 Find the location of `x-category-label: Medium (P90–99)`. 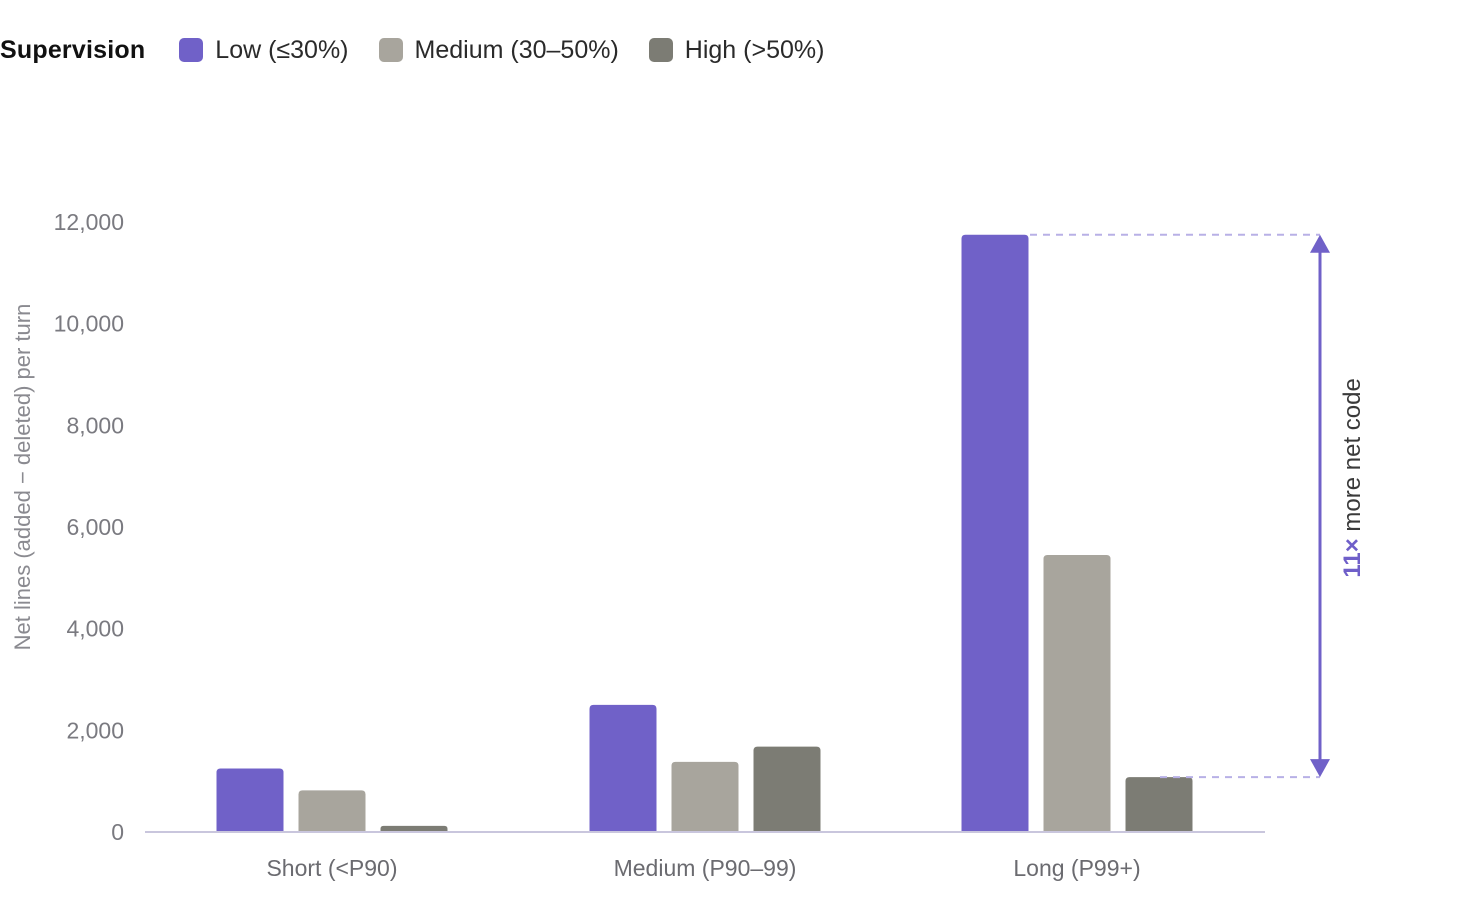

x-category-label: Medium (P90–99) is located at coordinates (705, 868).